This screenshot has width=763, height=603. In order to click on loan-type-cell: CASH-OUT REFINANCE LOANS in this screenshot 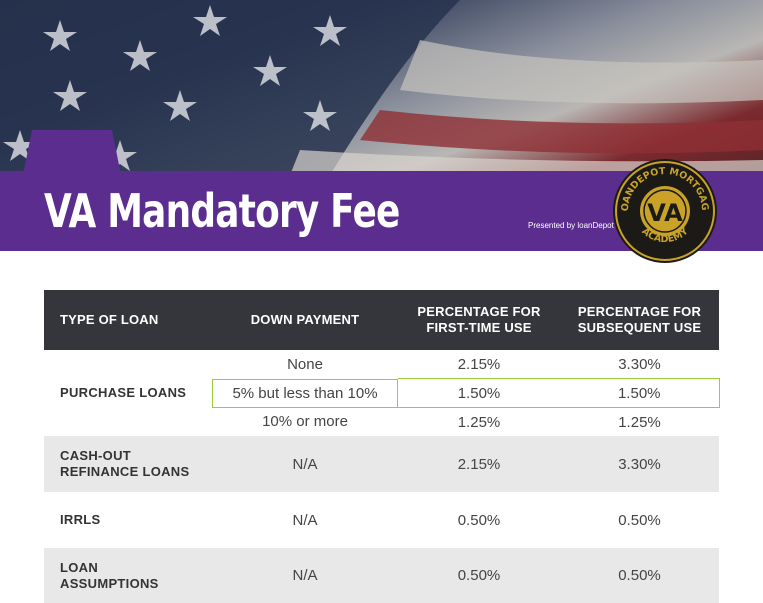, I will do `click(128, 464)`.